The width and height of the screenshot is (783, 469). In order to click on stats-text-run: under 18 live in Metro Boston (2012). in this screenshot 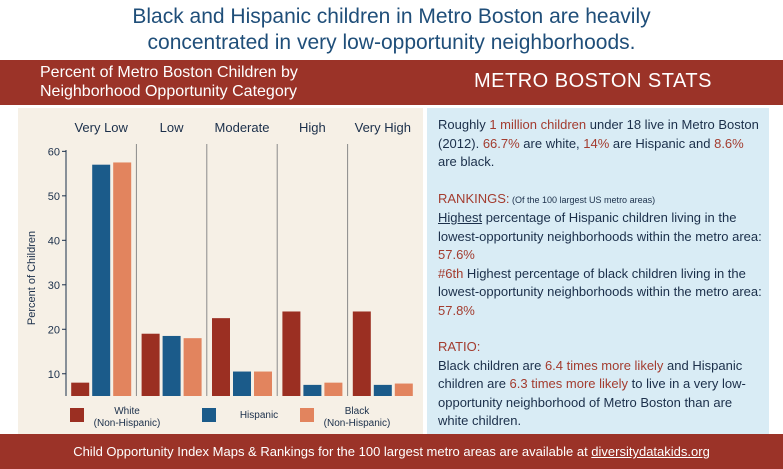, I will do `click(598, 134)`.